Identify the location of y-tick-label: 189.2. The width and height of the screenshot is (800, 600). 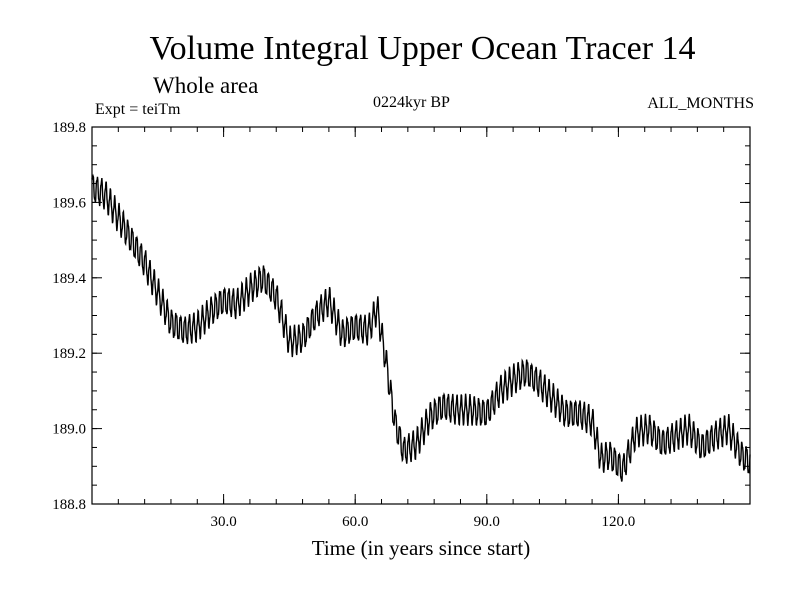
(69, 354).